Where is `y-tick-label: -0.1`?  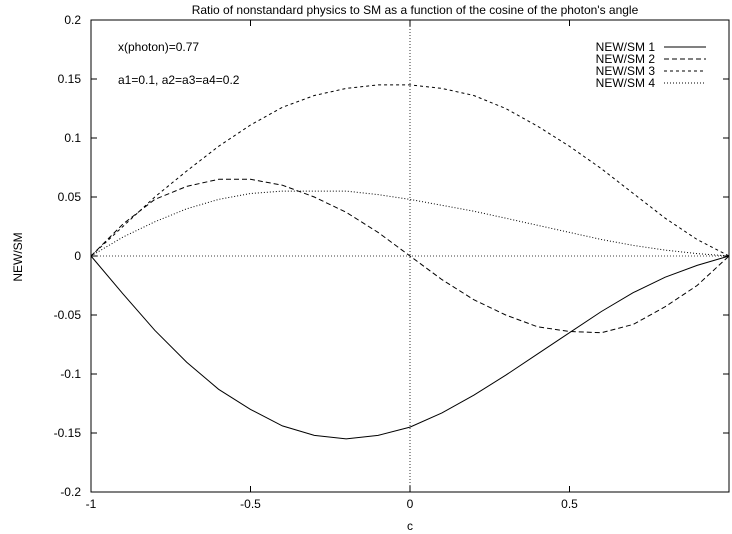 y-tick-label: -0.1 is located at coordinates (70, 374).